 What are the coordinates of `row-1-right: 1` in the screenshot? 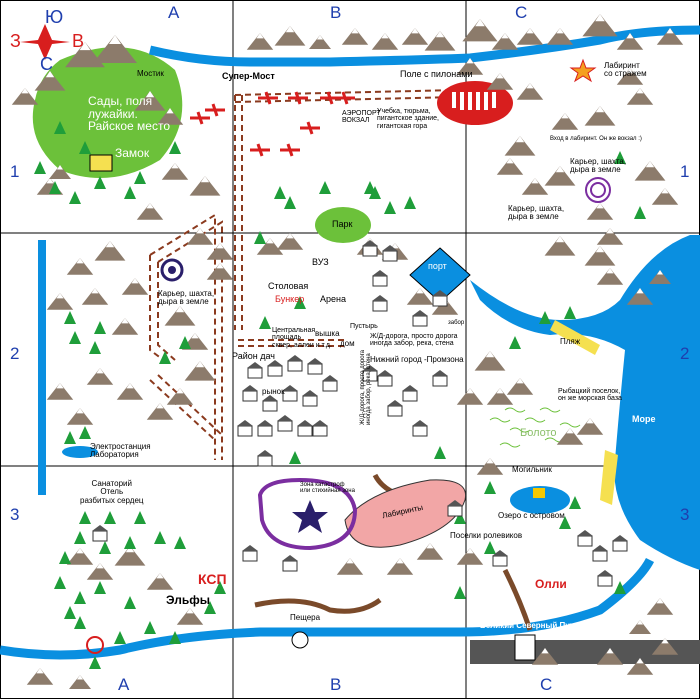 It's located at (685, 171).